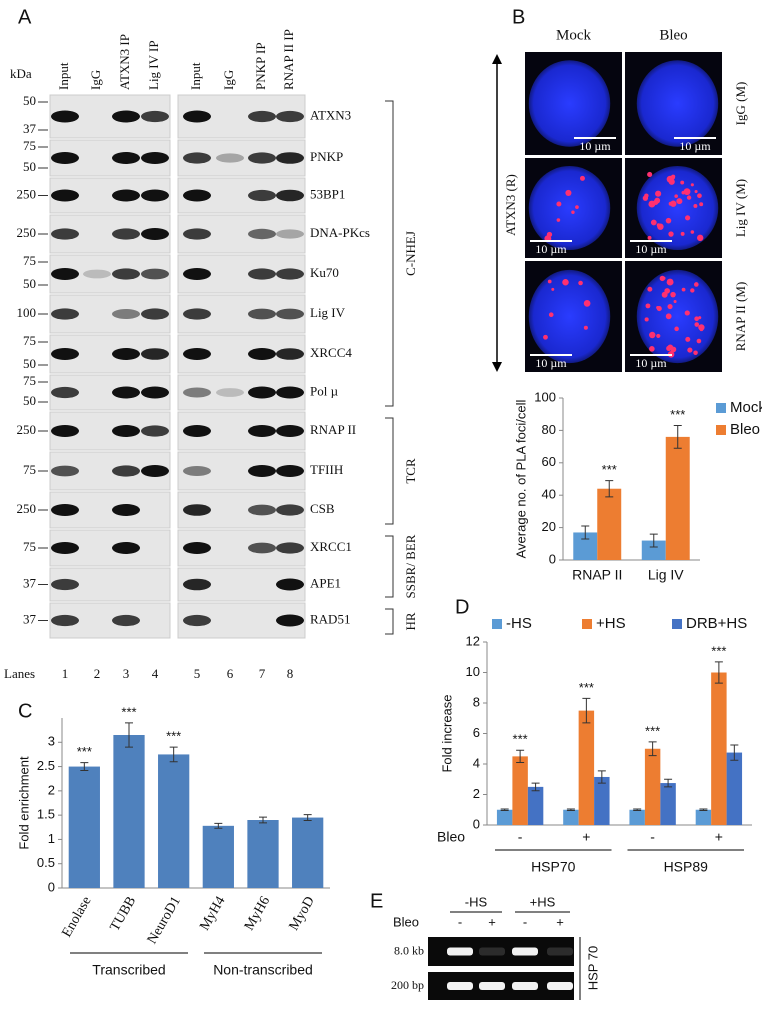 Image resolution: width=762 pixels, height=1024 pixels. What do you see at coordinates (51, 886) in the screenshot?
I see `y-tick-label: 0` at bounding box center [51, 886].